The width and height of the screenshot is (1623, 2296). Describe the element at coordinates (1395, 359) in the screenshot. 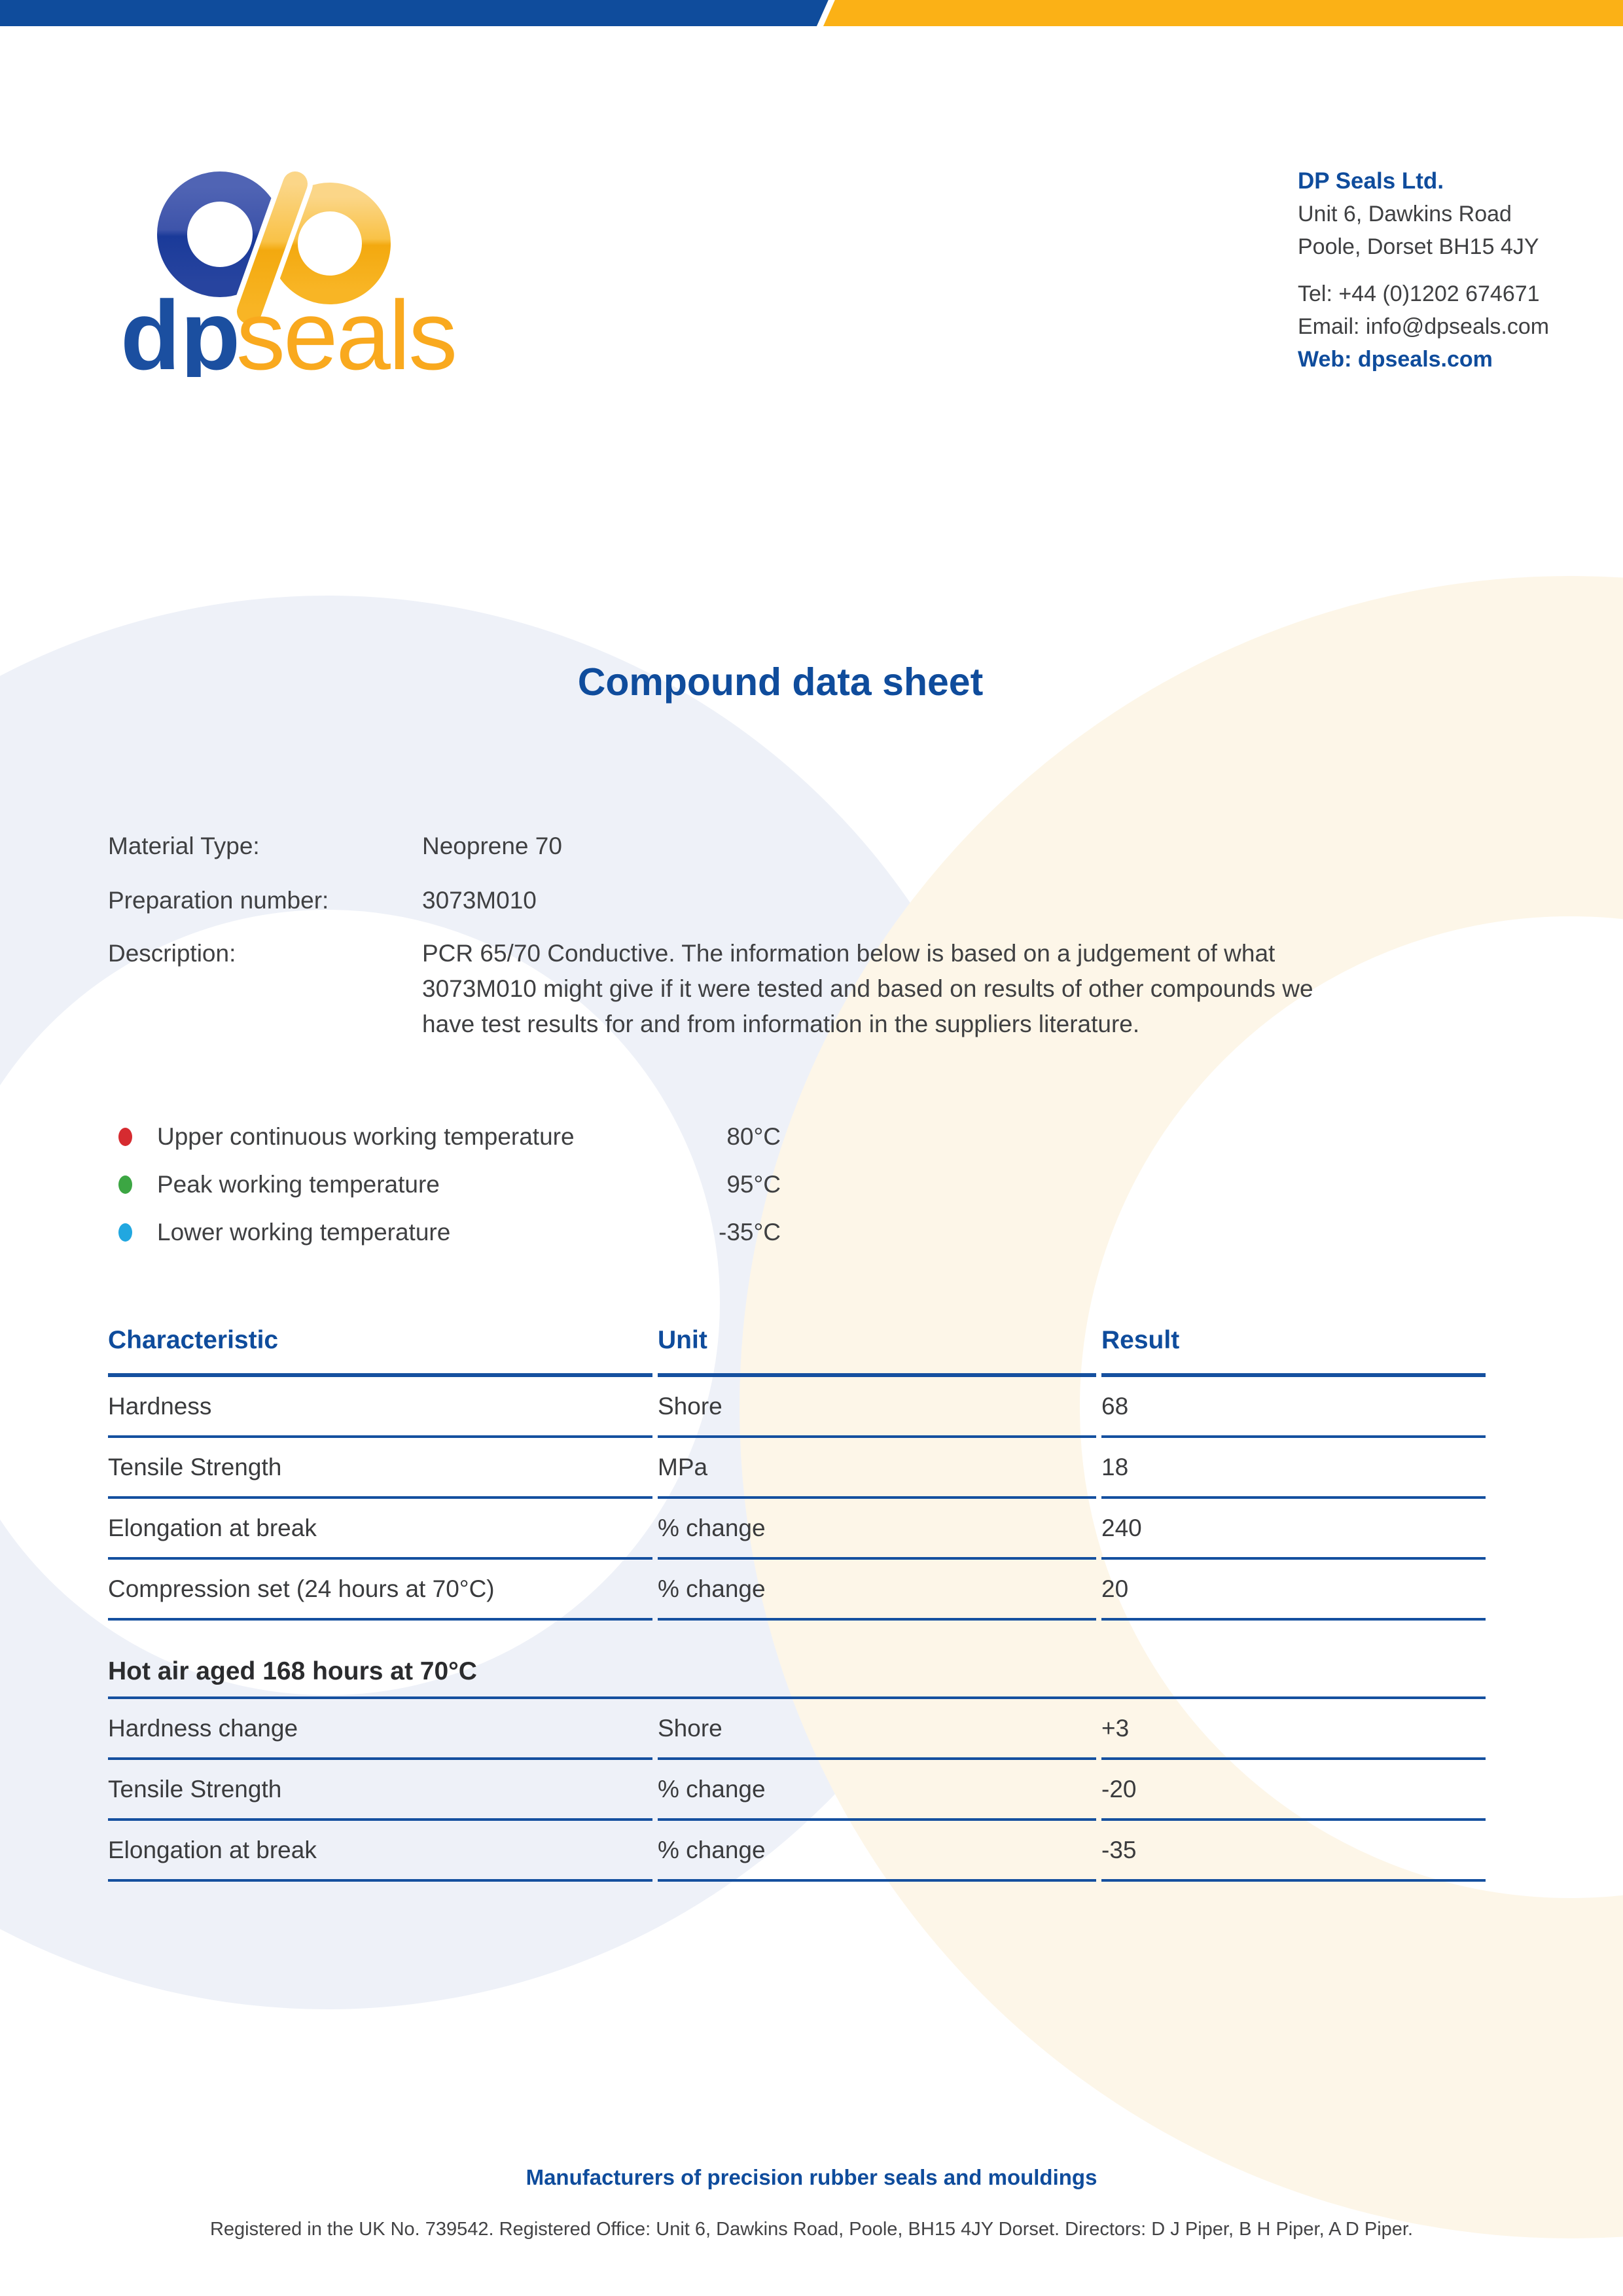

I see `company-web-link: Web: dpseals.com` at that location.